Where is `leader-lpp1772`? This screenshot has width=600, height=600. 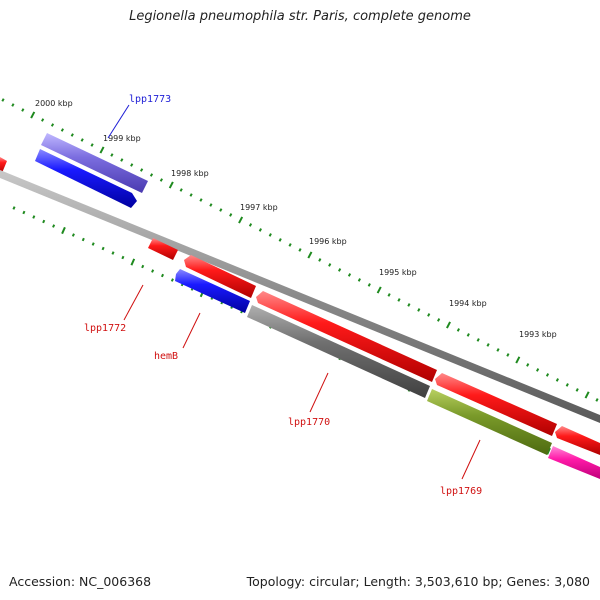 leader-lpp1772 is located at coordinates (133, 302).